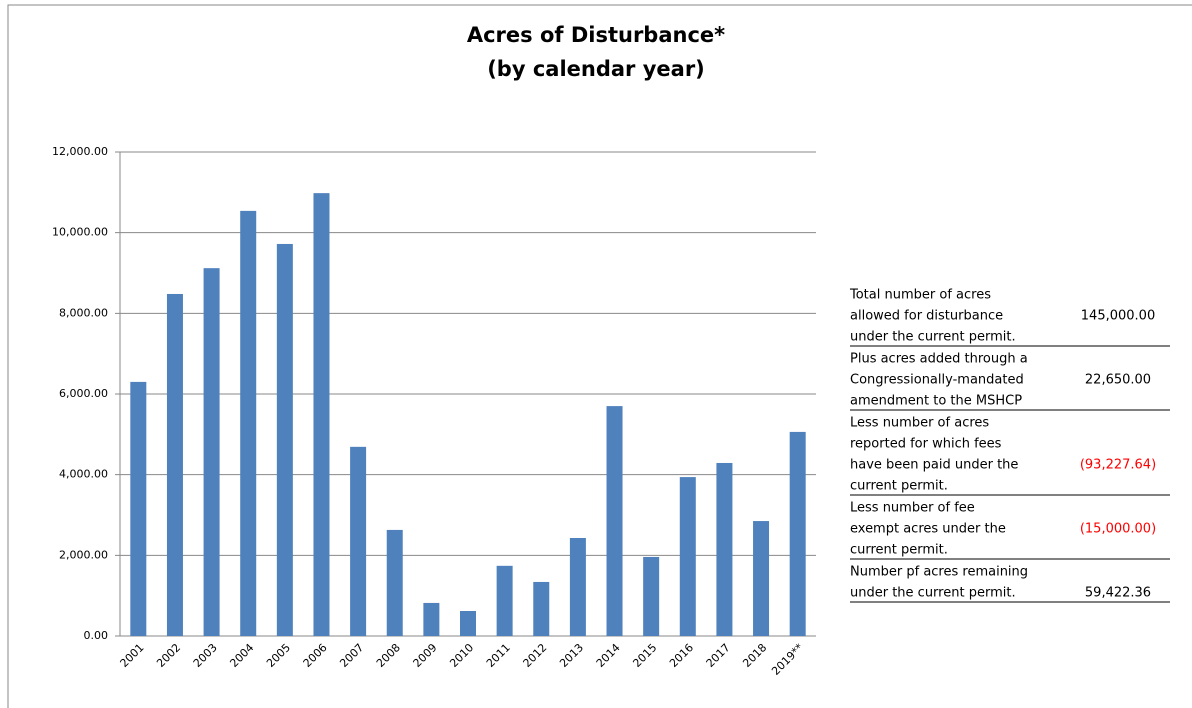 The height and width of the screenshot is (708, 1192). I want to click on table-label: have been paid under the, so click(934, 465).